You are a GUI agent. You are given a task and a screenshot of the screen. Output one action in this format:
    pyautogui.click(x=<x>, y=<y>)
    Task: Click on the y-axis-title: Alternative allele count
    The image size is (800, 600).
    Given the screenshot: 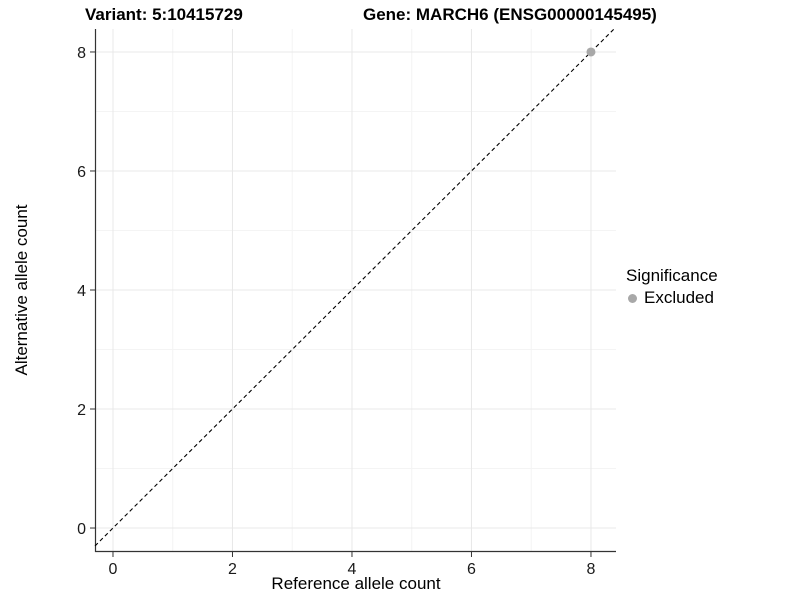 What is the action you would take?
    pyautogui.click(x=21, y=290)
    